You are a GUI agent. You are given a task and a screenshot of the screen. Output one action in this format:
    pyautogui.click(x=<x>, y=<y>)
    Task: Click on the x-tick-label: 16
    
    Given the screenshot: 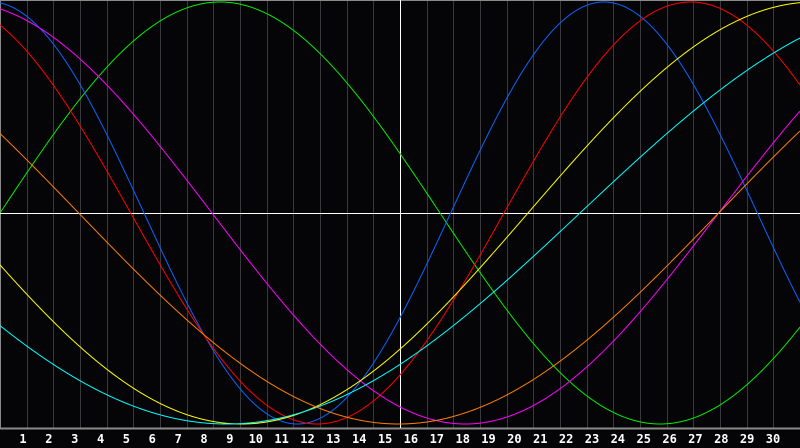 What is the action you would take?
    pyautogui.click(x=411, y=439)
    